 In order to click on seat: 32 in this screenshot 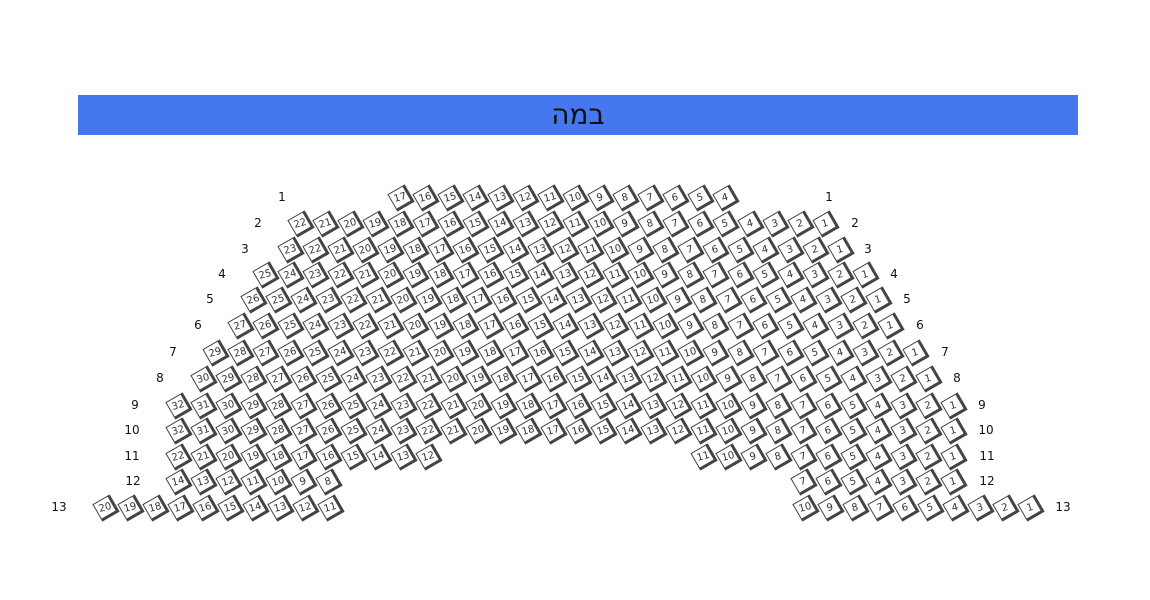, I will do `click(179, 406)`.